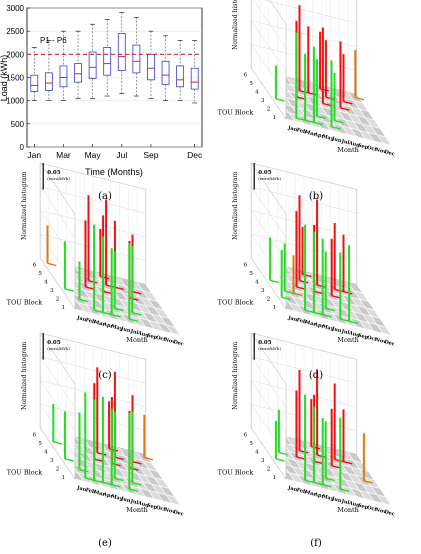  I want to click on y-tick-label: 2500, so click(15, 31).